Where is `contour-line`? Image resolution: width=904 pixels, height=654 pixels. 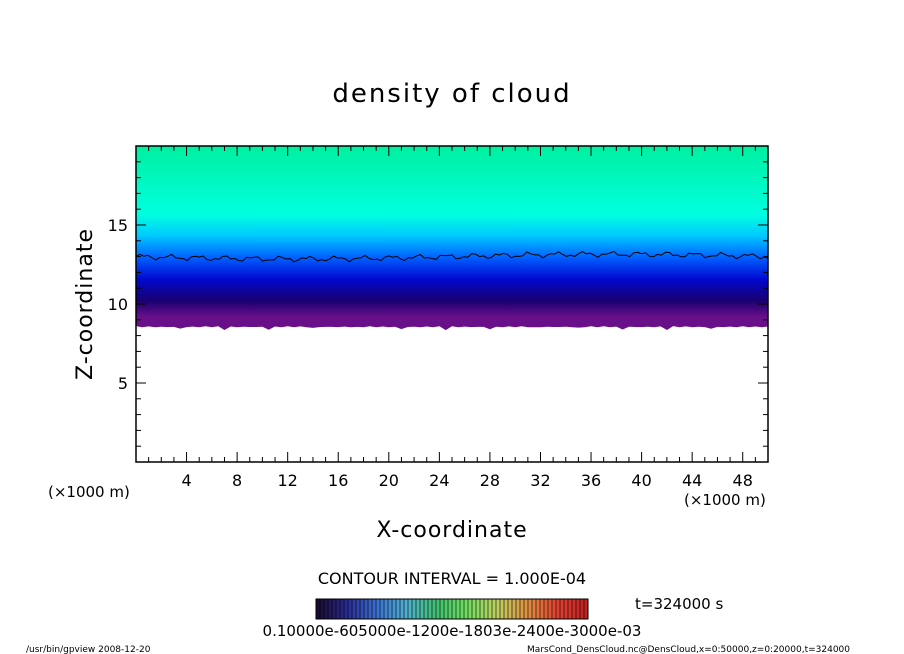
contour-line is located at coordinates (452, 256).